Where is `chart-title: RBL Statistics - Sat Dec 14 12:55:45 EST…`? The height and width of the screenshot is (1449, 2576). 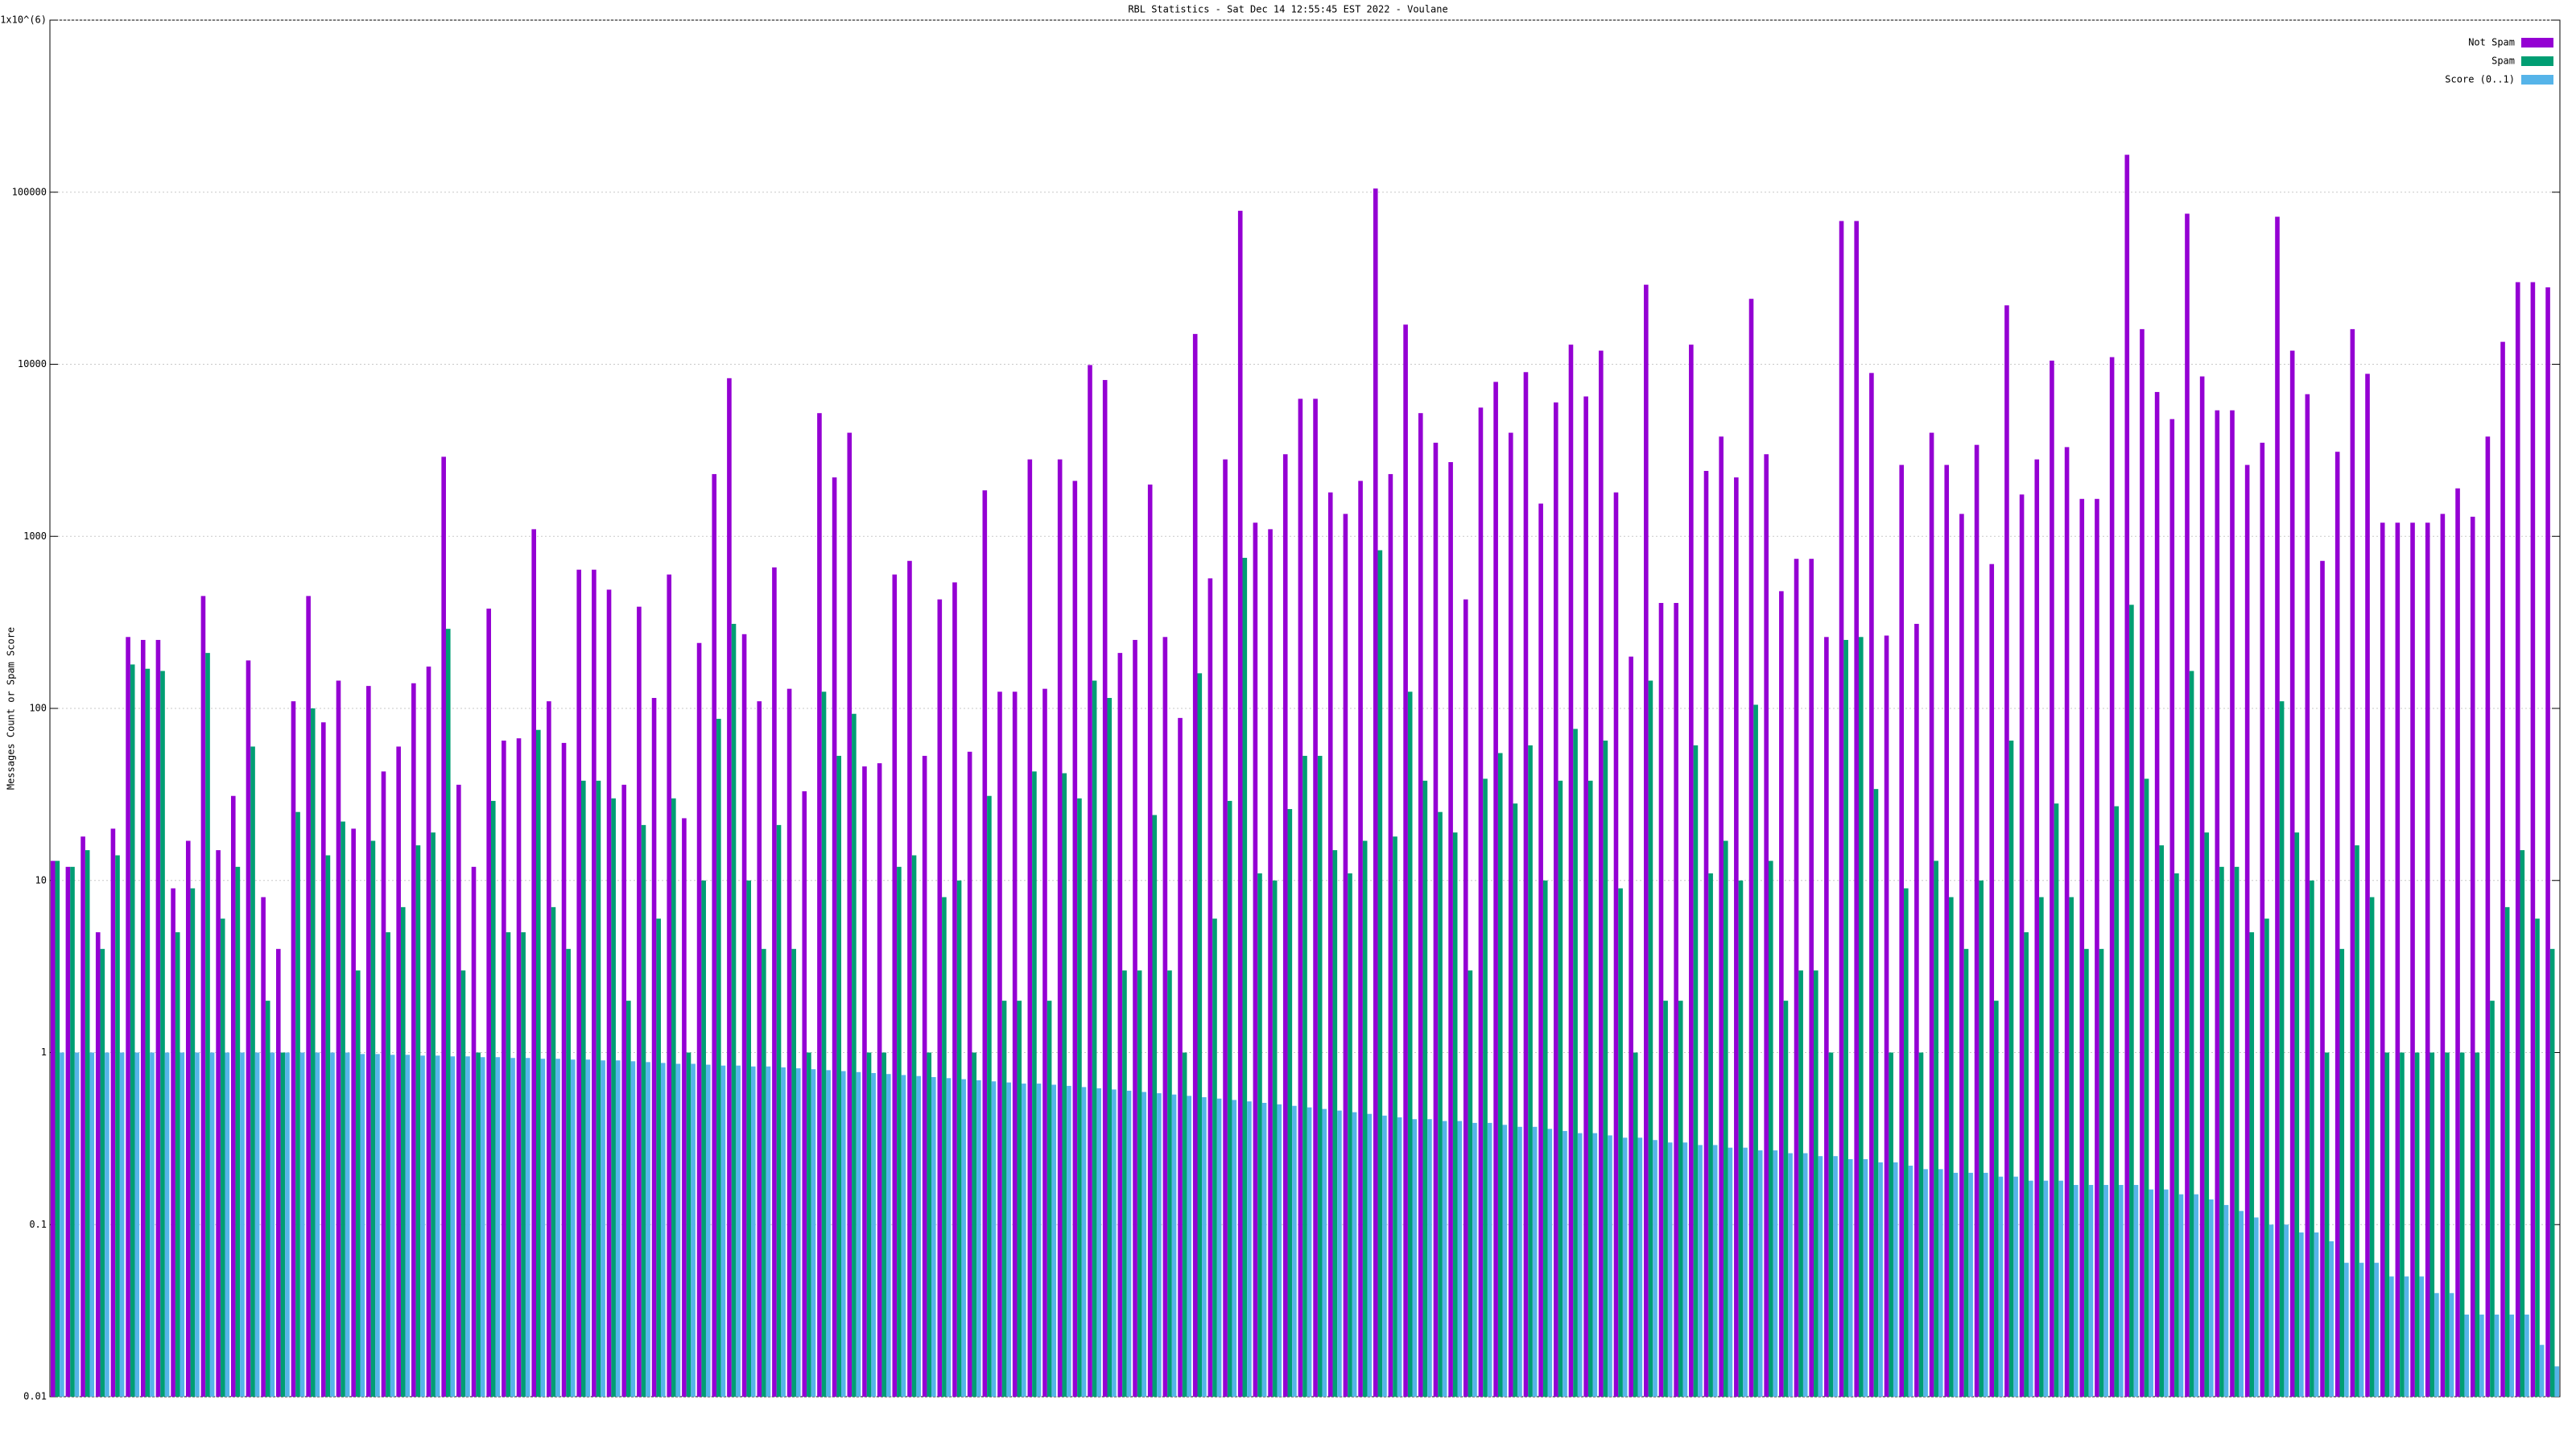 chart-title: RBL Statistics - Sat Dec 14 12:55:45 EST… is located at coordinates (1287, 9).